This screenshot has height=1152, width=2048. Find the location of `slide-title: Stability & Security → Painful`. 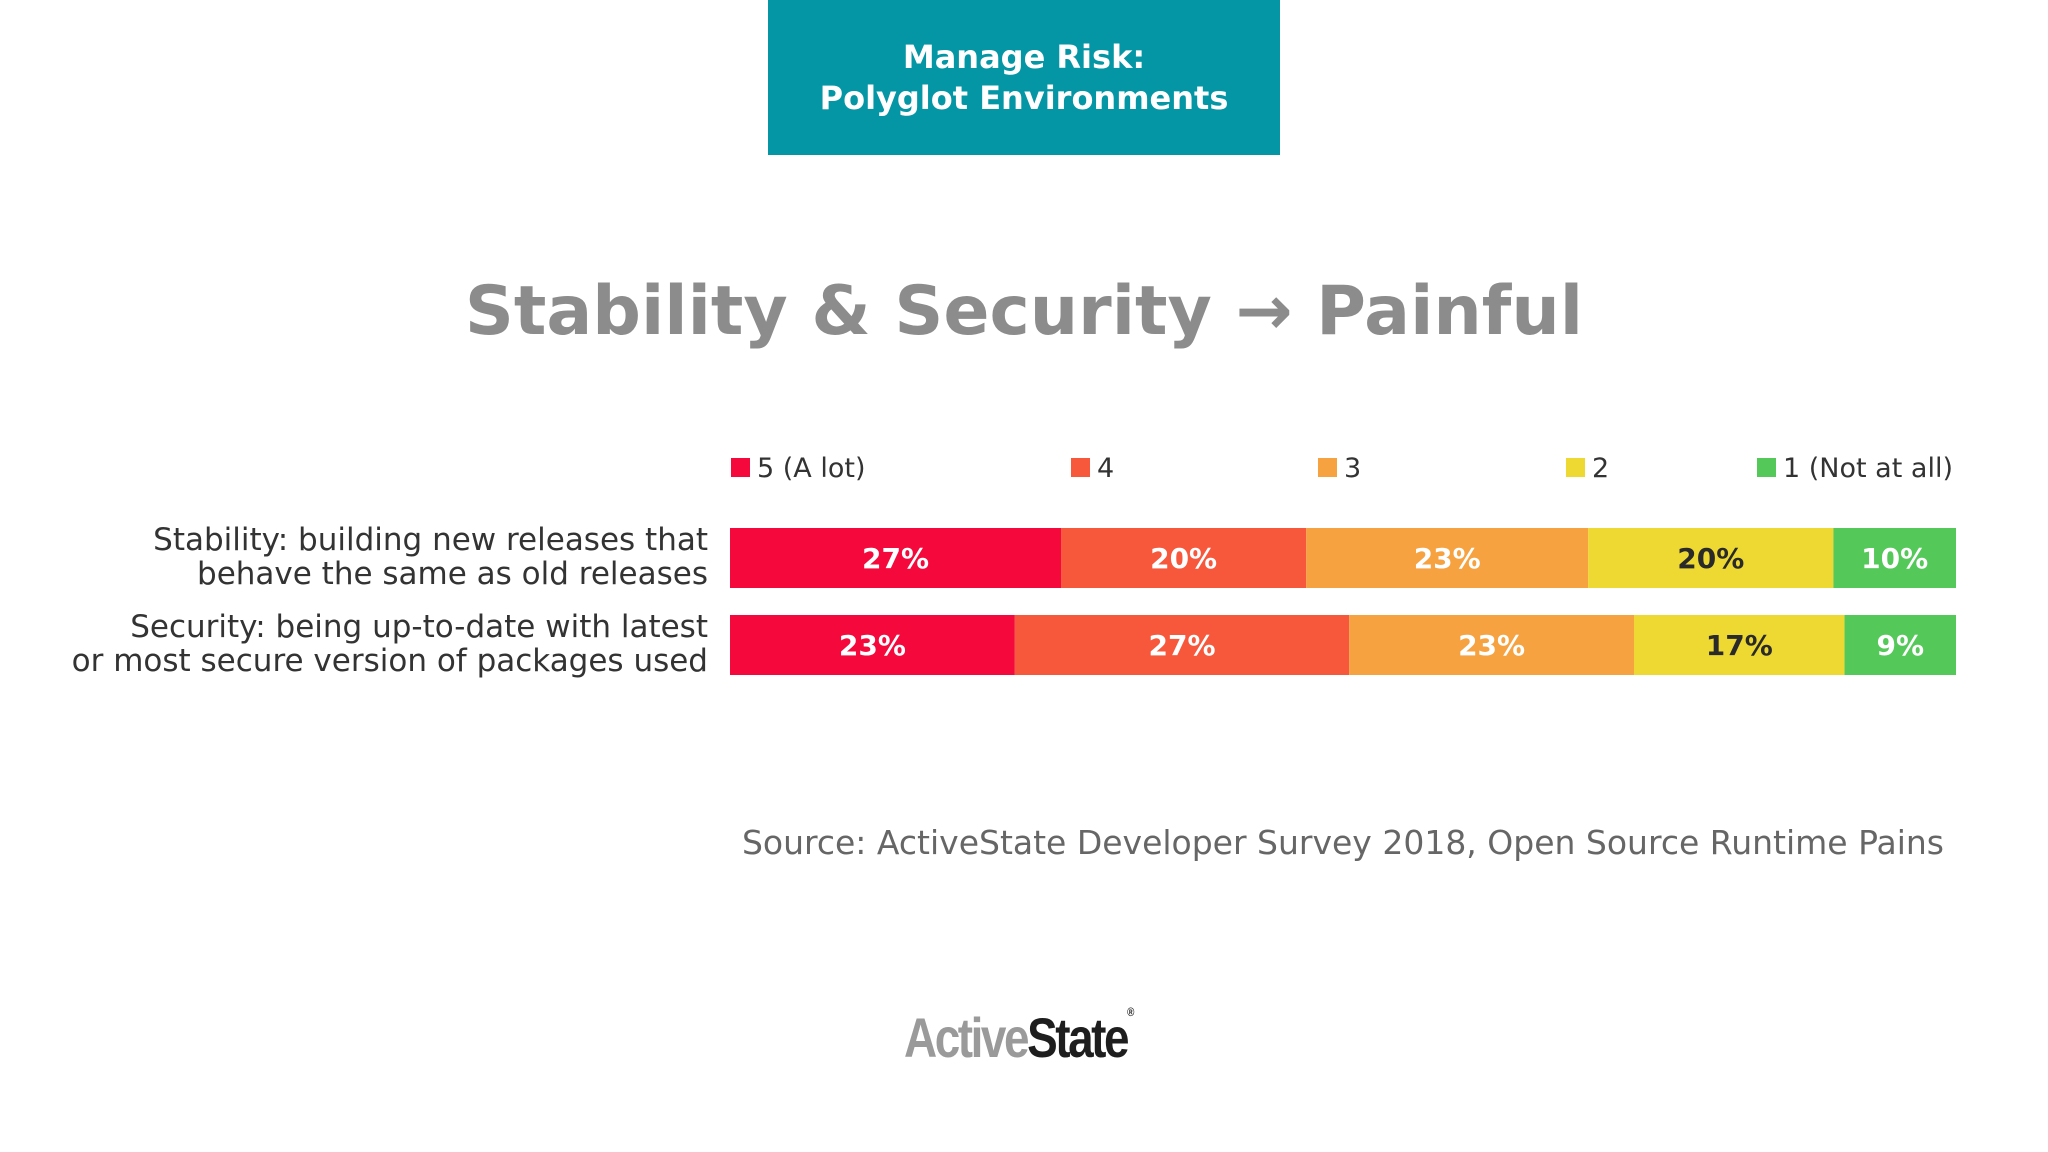

slide-title: Stability & Security → Painful is located at coordinates (1024, 311).